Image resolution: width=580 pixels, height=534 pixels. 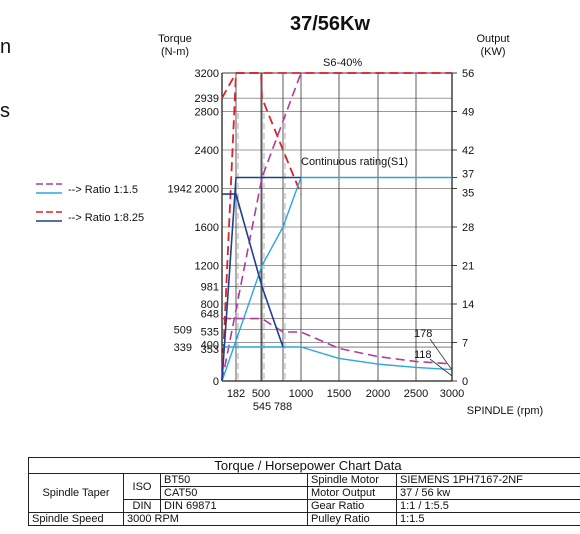 What do you see at coordinates (468, 175) in the screenshot?
I see `y-right-tick-37: 37` at bounding box center [468, 175].